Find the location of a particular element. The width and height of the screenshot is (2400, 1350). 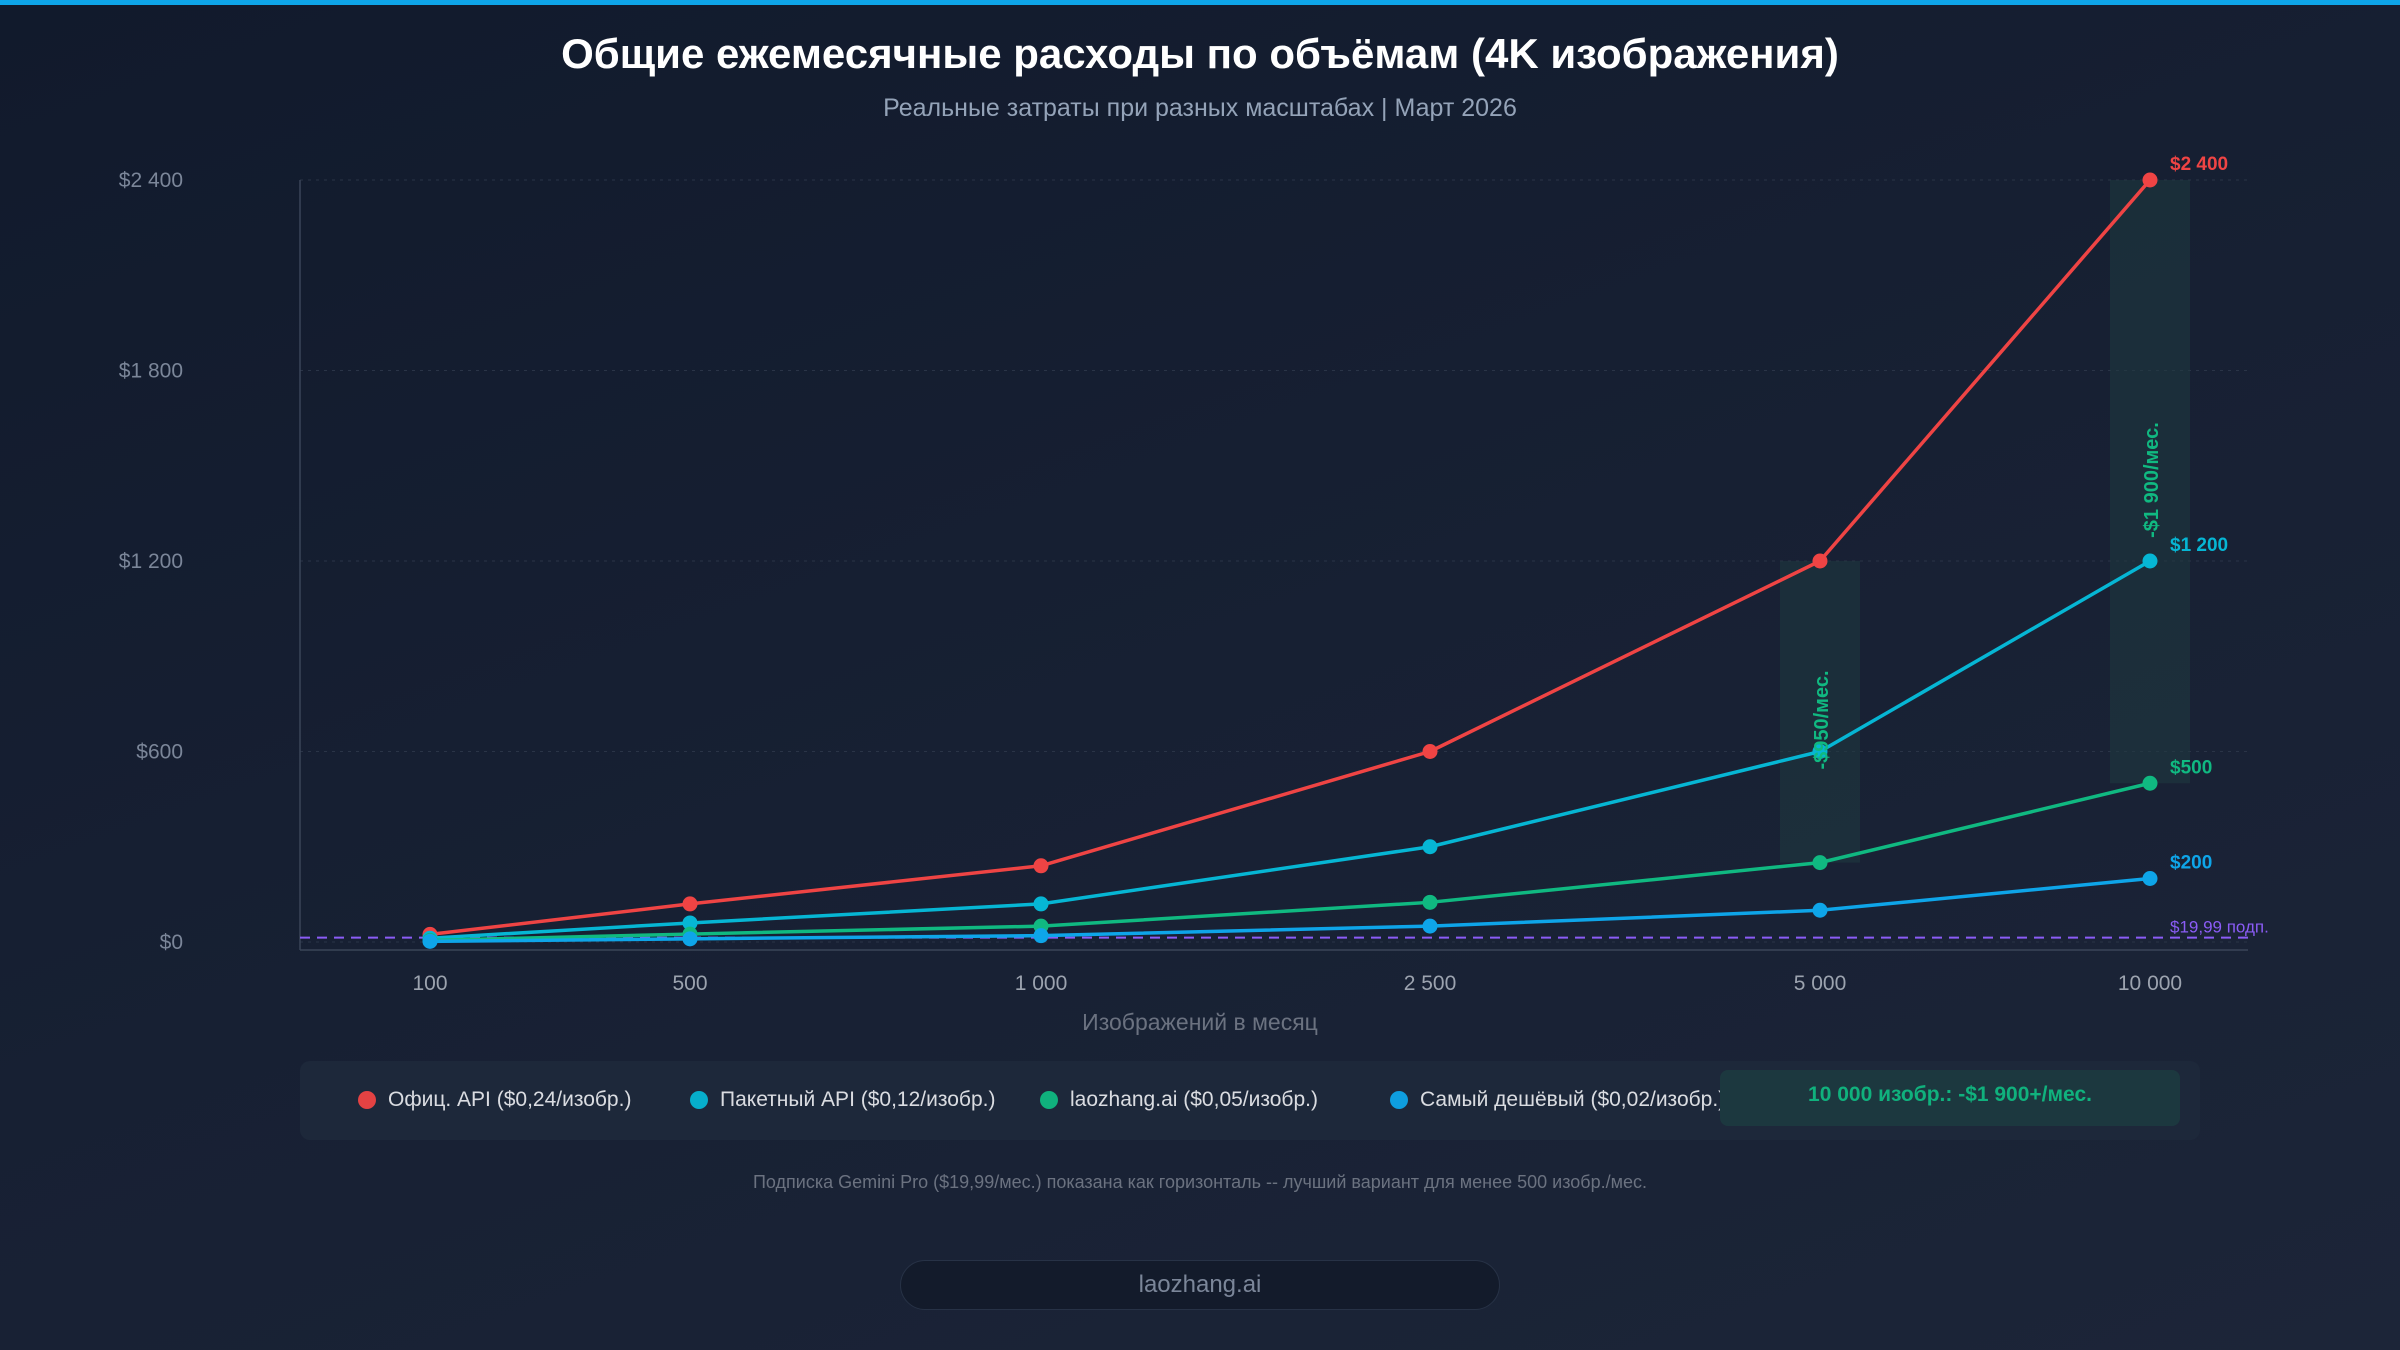

end-value-label: $2 400 is located at coordinates (2199, 164).